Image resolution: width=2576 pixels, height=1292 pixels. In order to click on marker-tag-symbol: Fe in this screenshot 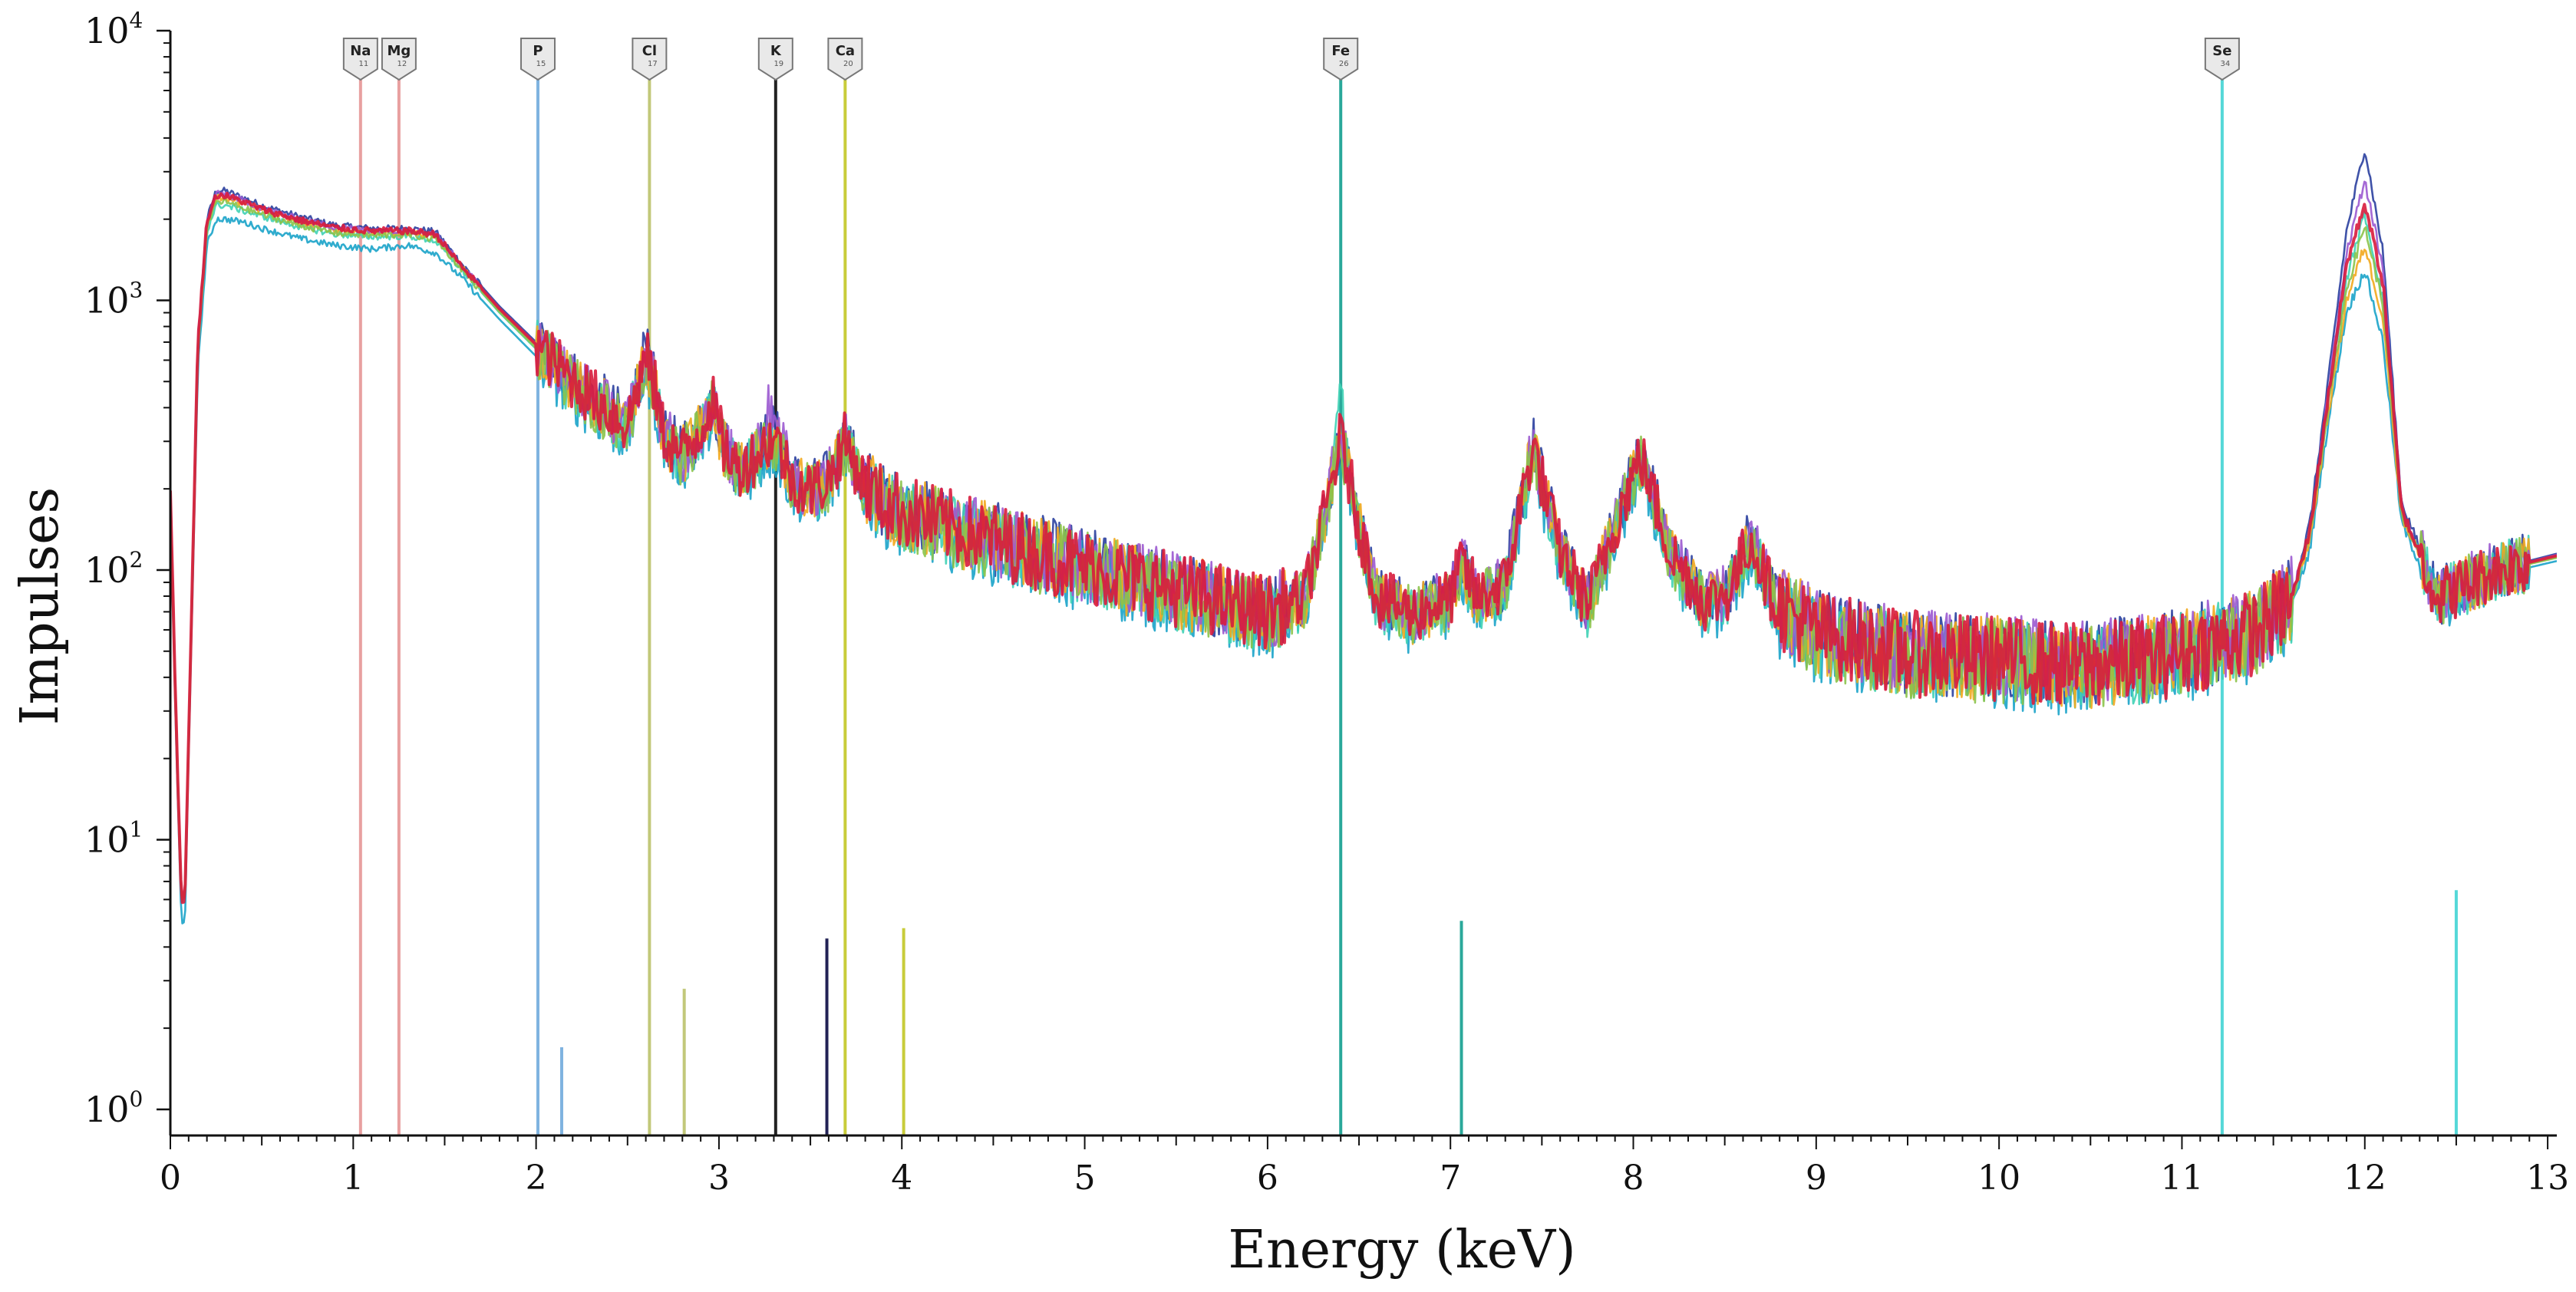, I will do `click(1340, 51)`.